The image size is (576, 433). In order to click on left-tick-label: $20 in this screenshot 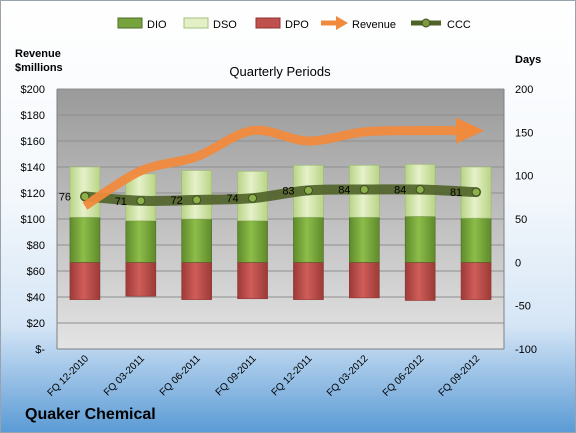, I will do `click(36, 324)`.